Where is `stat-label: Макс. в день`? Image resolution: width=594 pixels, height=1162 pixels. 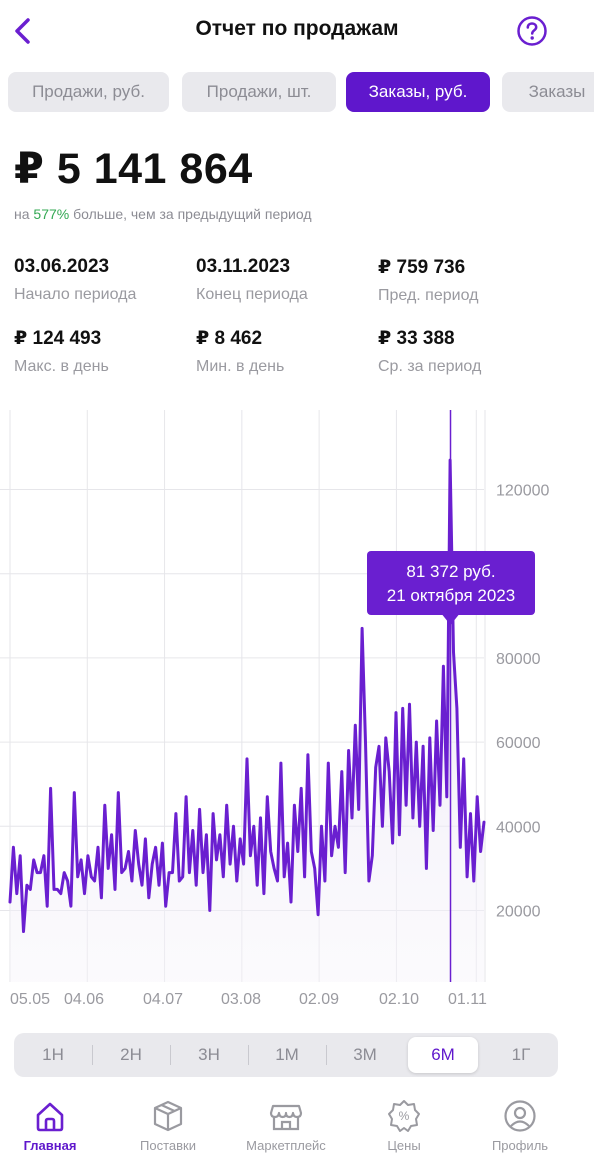
stat-label: Макс. в день is located at coordinates (61, 366).